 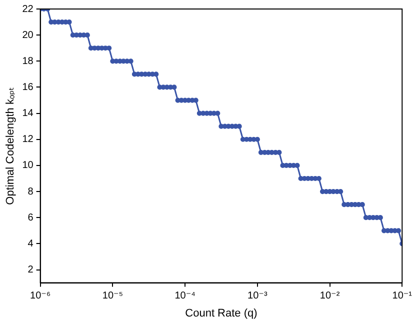 What do you see at coordinates (28, 140) in the screenshot?
I see `y-tick-label: 12` at bounding box center [28, 140].